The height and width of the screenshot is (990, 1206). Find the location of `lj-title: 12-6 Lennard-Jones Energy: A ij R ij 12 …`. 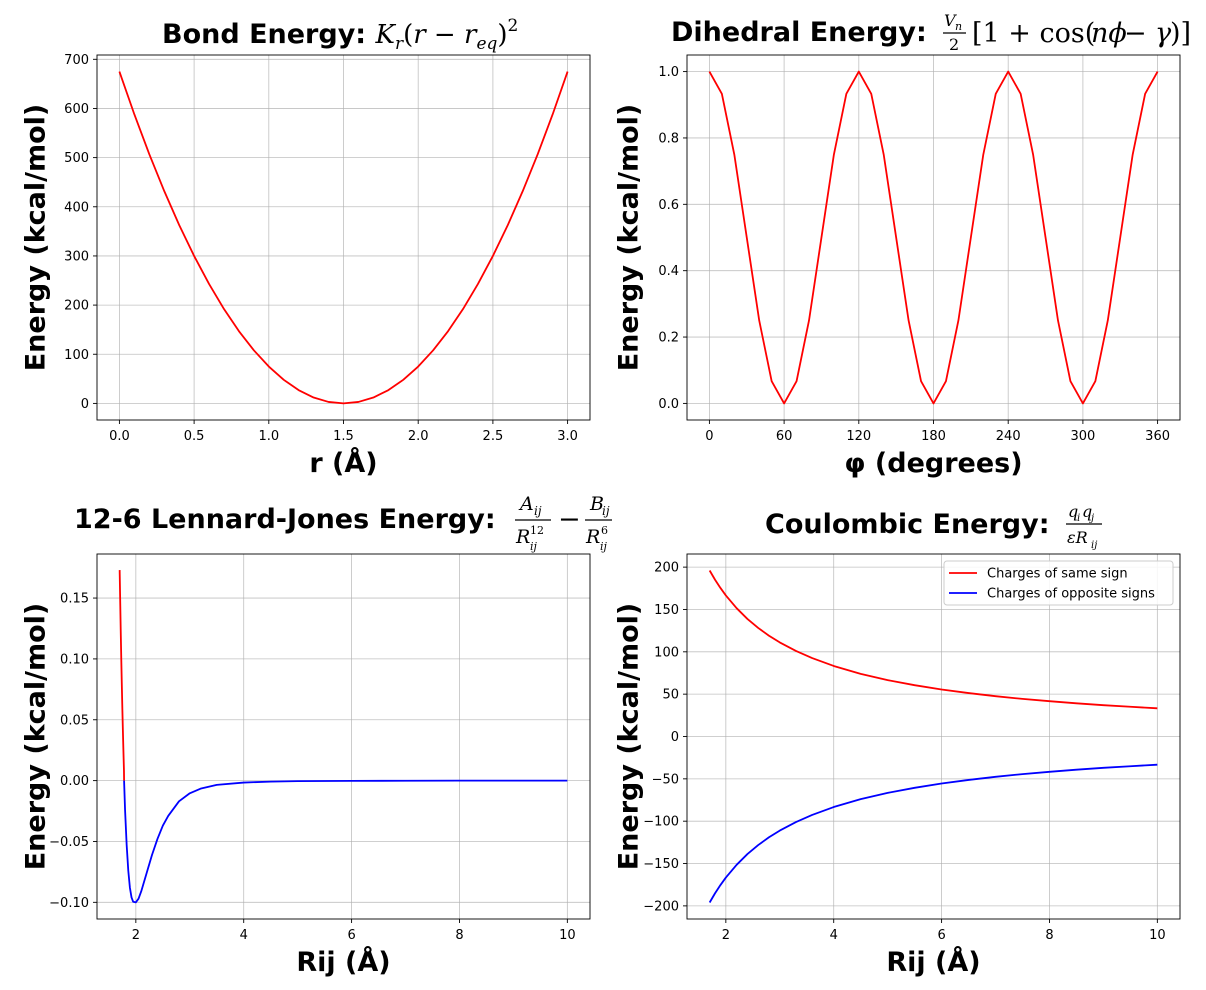

lj-title: 12-6 Lennard-Jones Energy: A ij R ij 12 … is located at coordinates (343, 523).